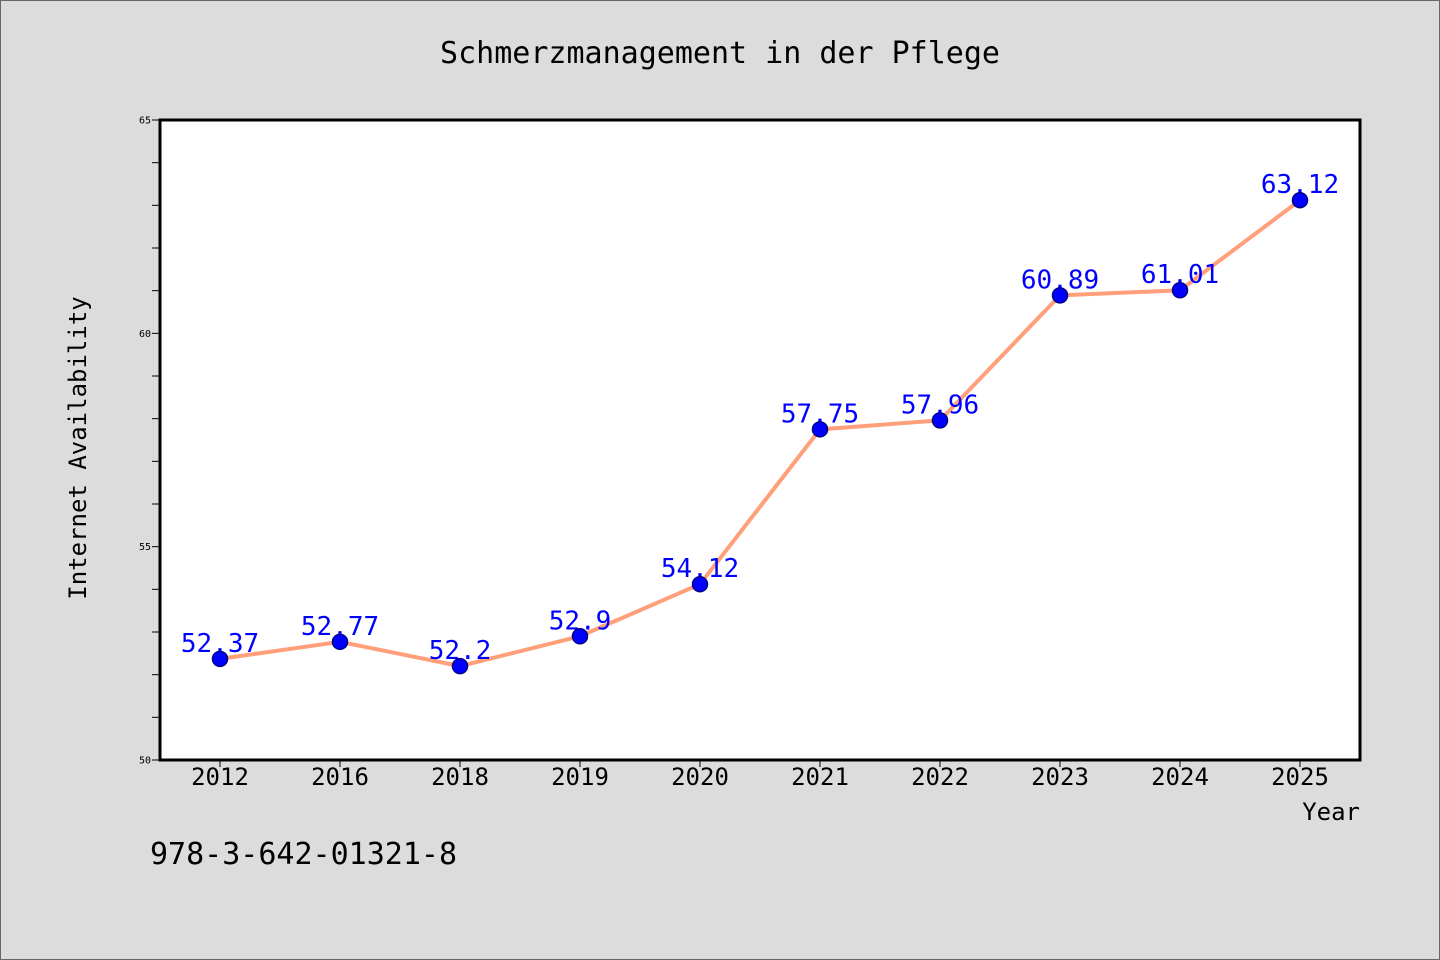 This screenshot has width=1440, height=960. I want to click on x-tick-label: 2016, so click(340, 777).